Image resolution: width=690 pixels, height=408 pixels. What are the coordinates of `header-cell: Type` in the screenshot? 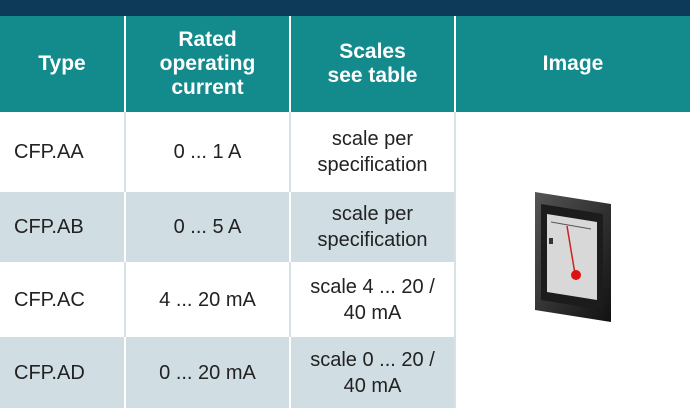 It's located at (62, 64).